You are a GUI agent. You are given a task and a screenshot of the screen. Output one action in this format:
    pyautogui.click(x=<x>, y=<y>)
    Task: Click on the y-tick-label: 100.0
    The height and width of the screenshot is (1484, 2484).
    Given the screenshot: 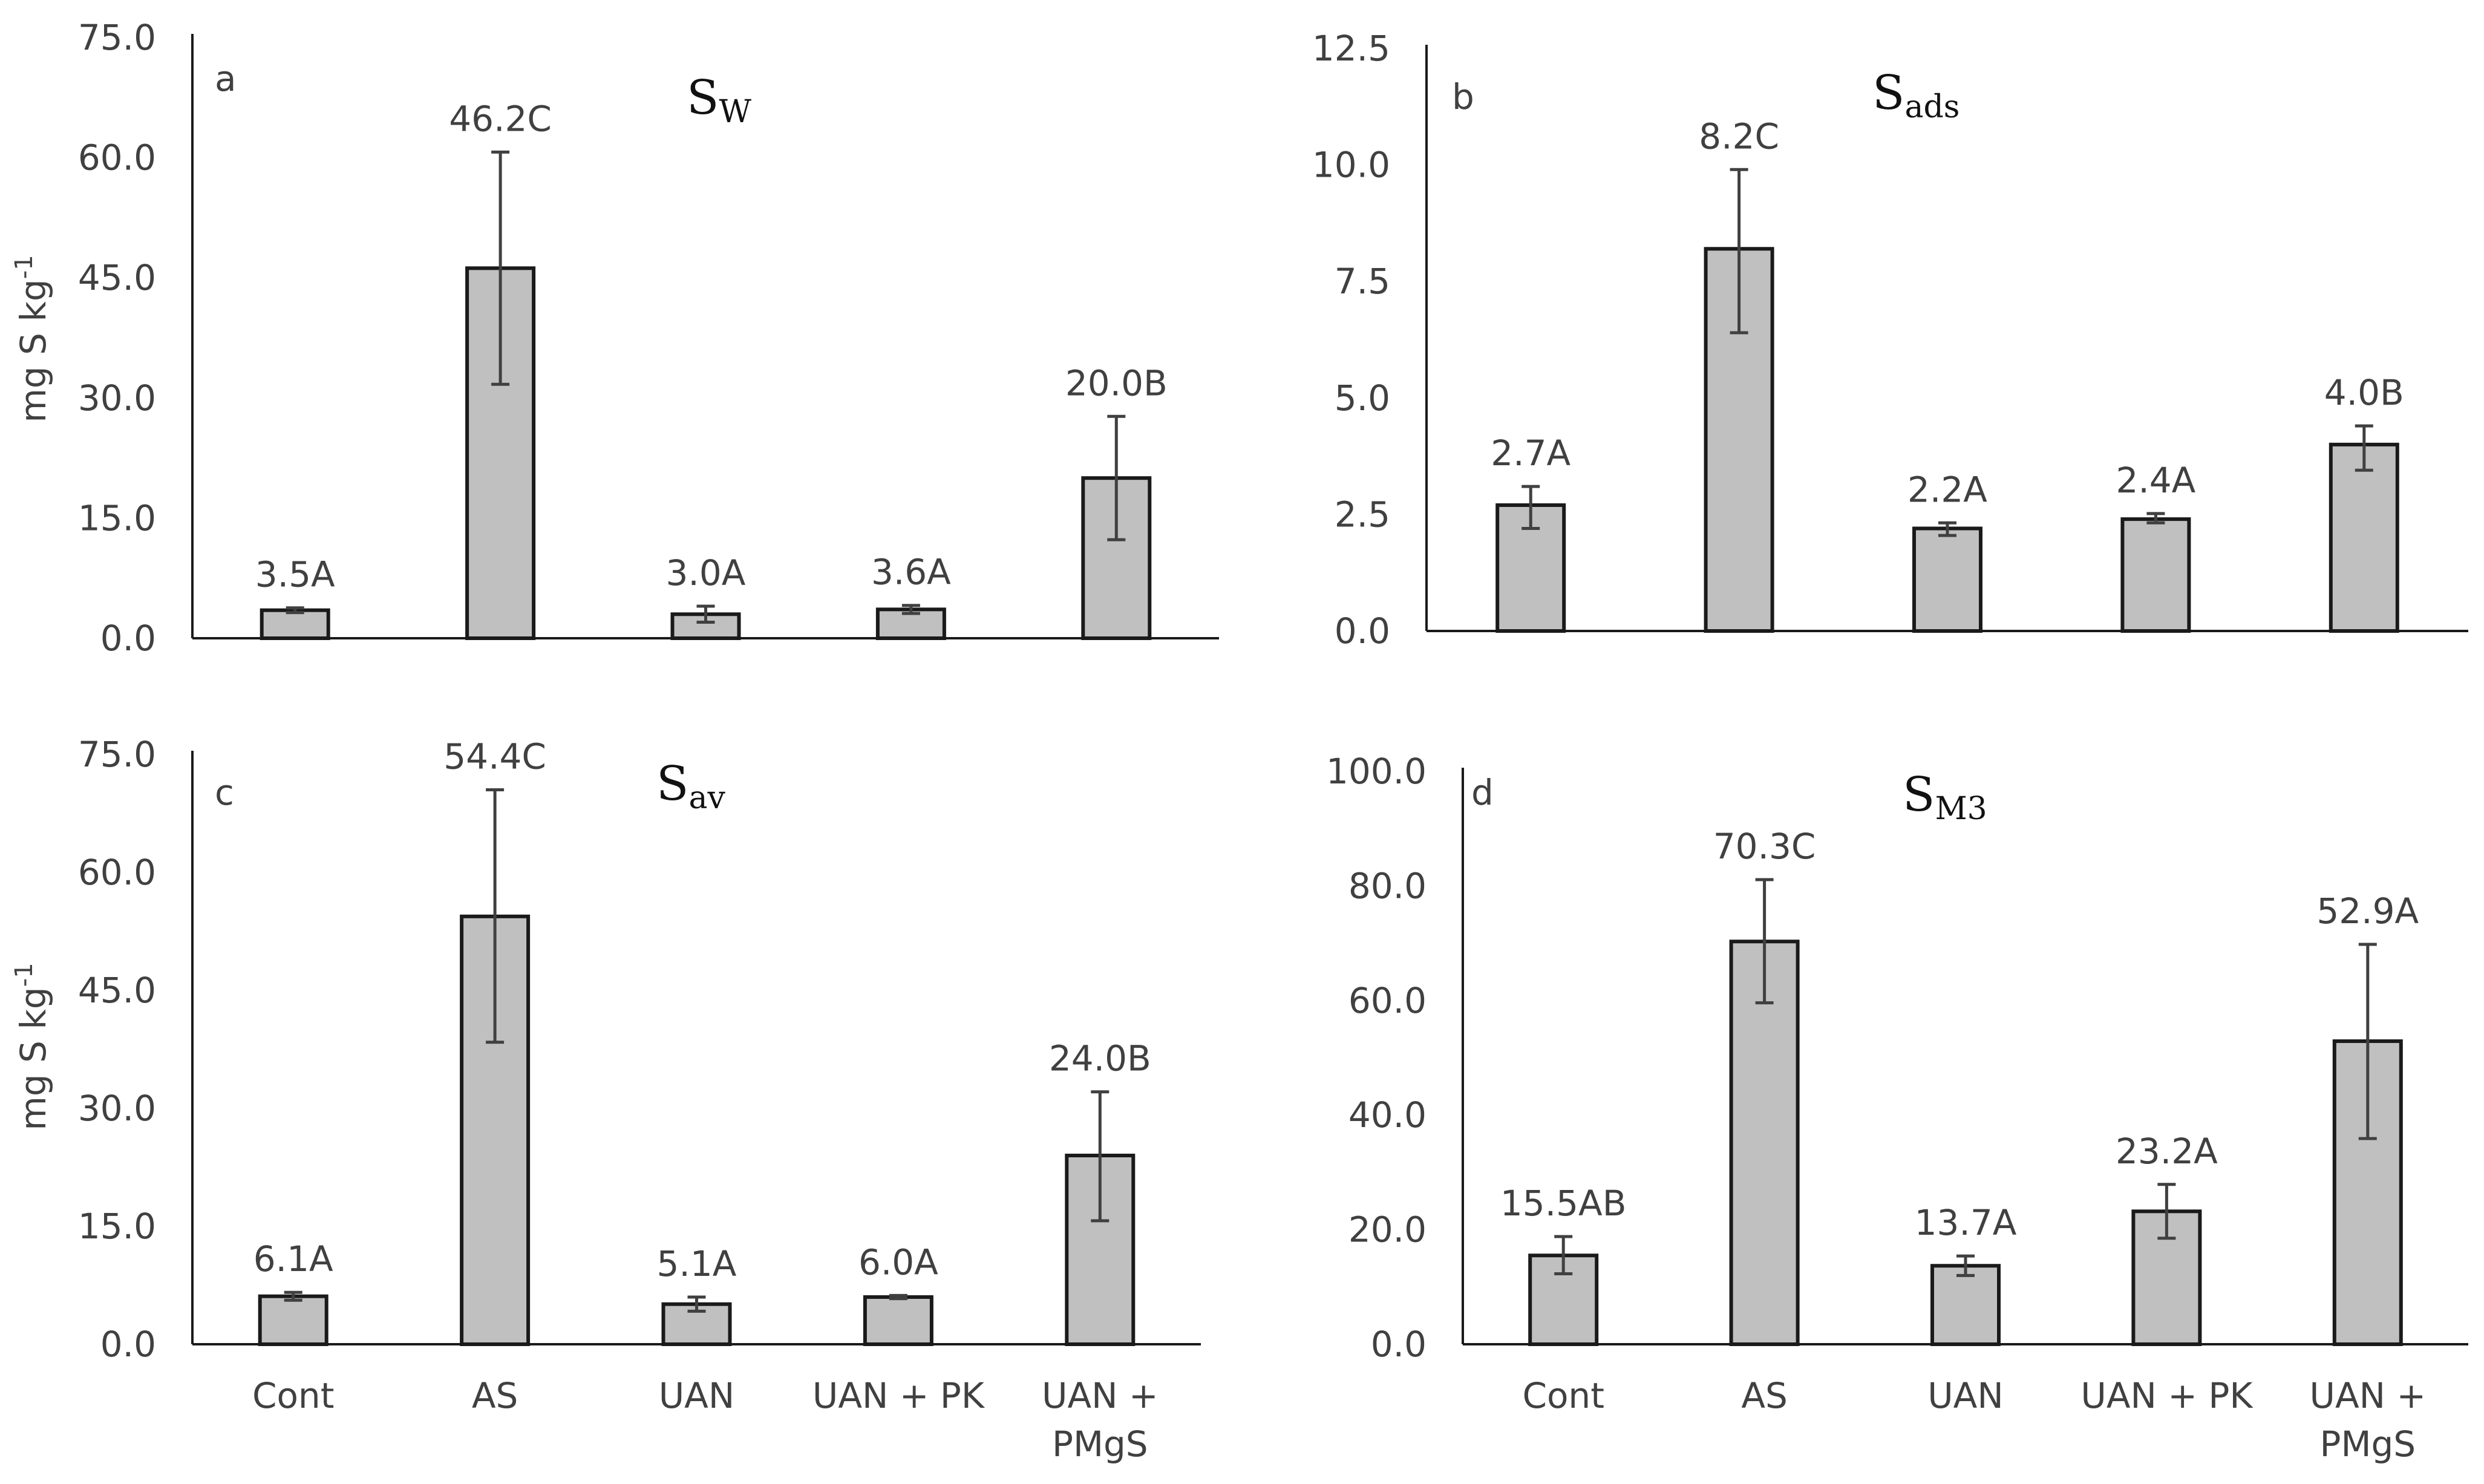 What is the action you would take?
    pyautogui.click(x=1376, y=771)
    